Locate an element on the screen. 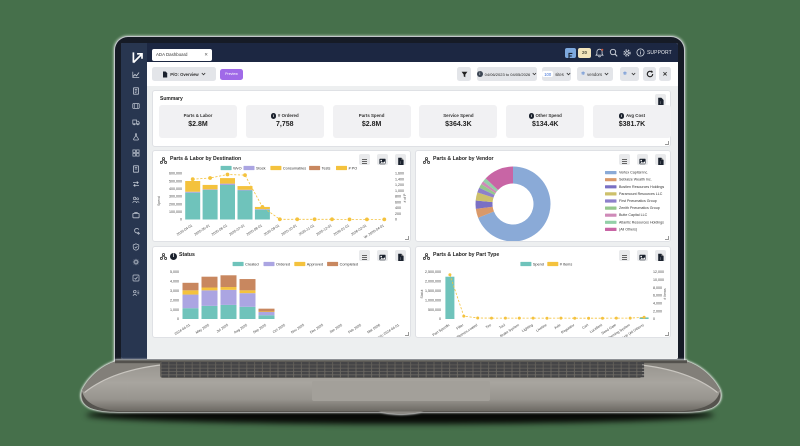  svg-text: 2025-04-01 is located at coordinates (184, 229).